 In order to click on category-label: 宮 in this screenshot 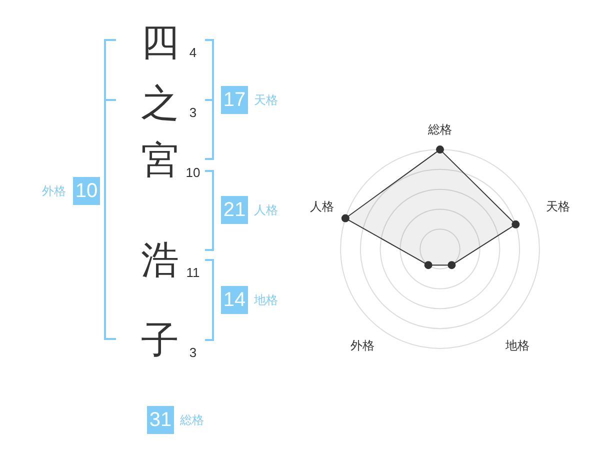, I will do `click(160, 160)`.